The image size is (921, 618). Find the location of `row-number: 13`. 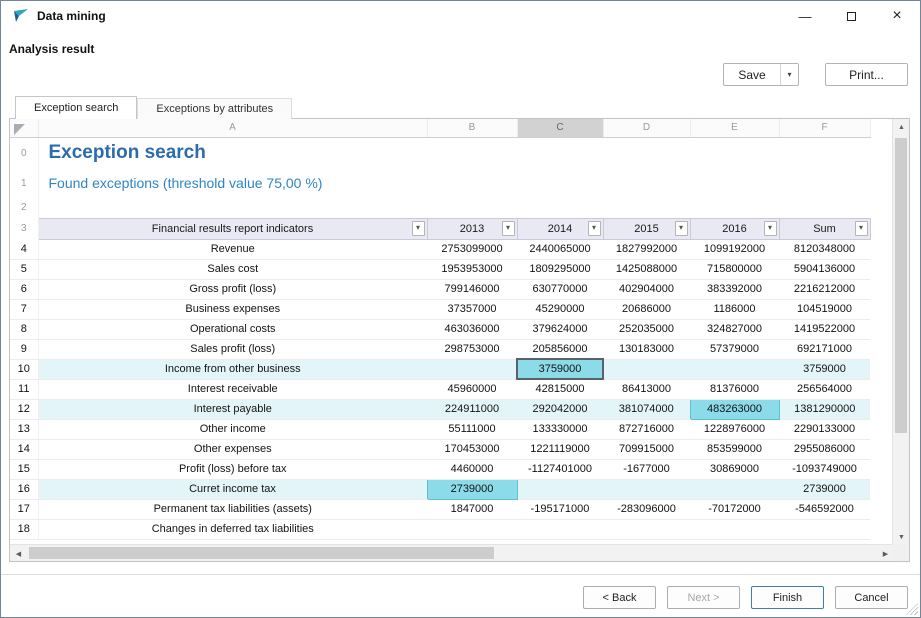

row-number: 13 is located at coordinates (24, 429).